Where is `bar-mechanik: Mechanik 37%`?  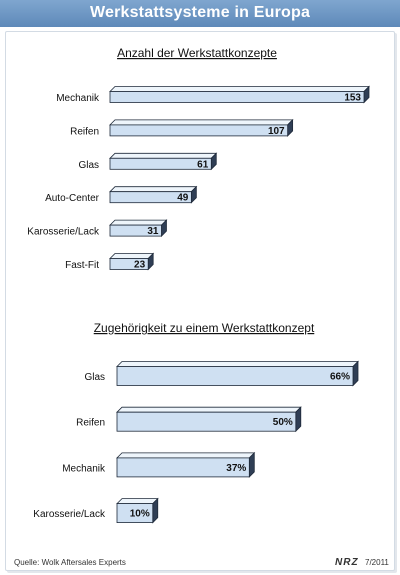
bar-mechanik: Mechanik 37% is located at coordinates (159, 464).